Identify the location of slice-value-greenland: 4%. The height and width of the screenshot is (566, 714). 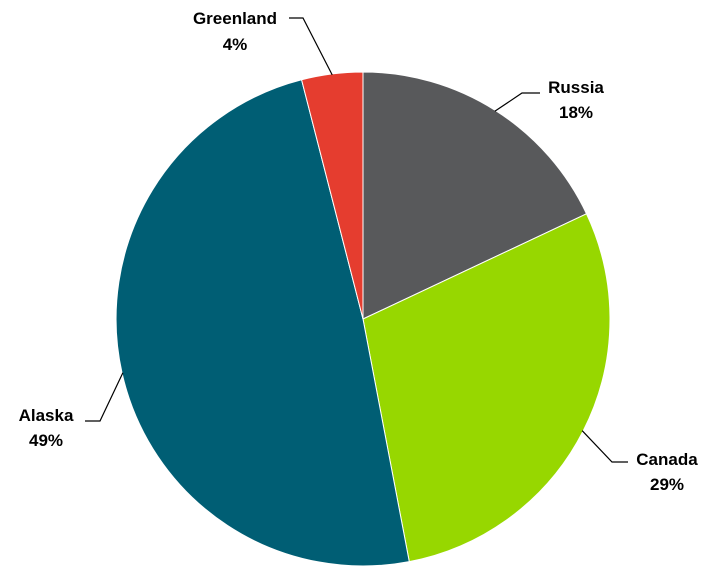
(235, 44).